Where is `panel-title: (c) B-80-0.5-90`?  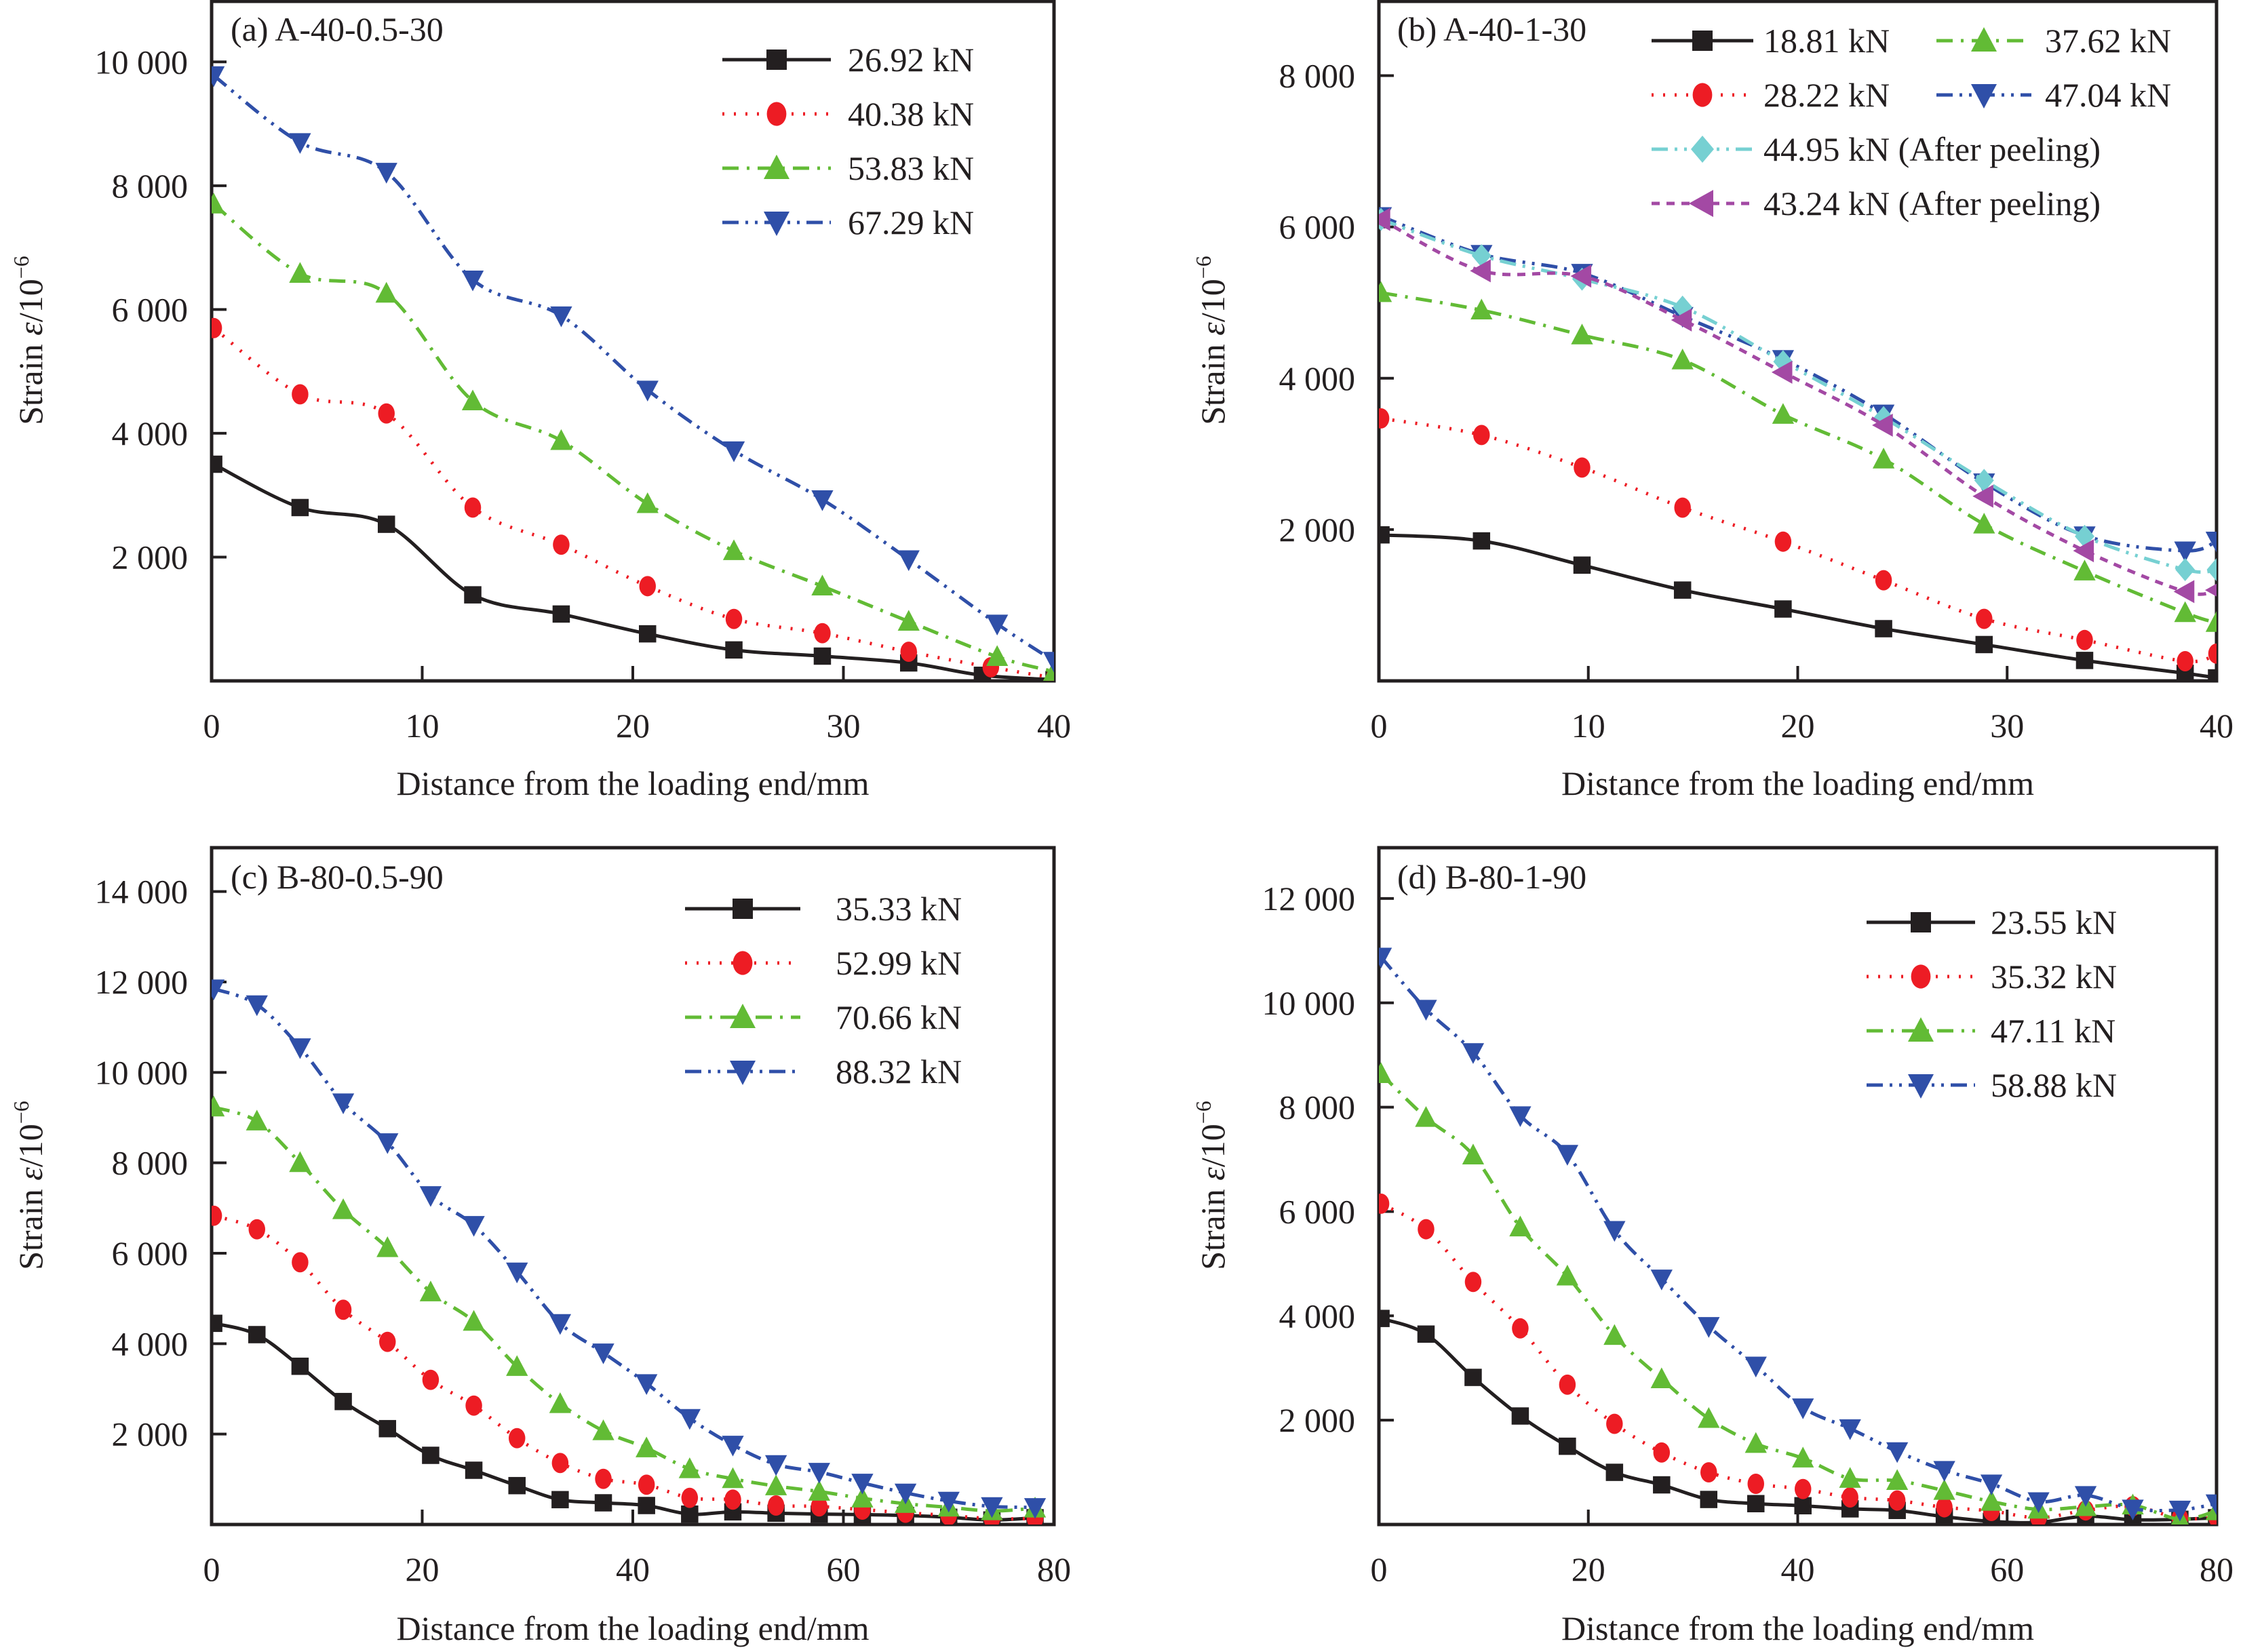 panel-title: (c) B-80-0.5-90 is located at coordinates (337, 877).